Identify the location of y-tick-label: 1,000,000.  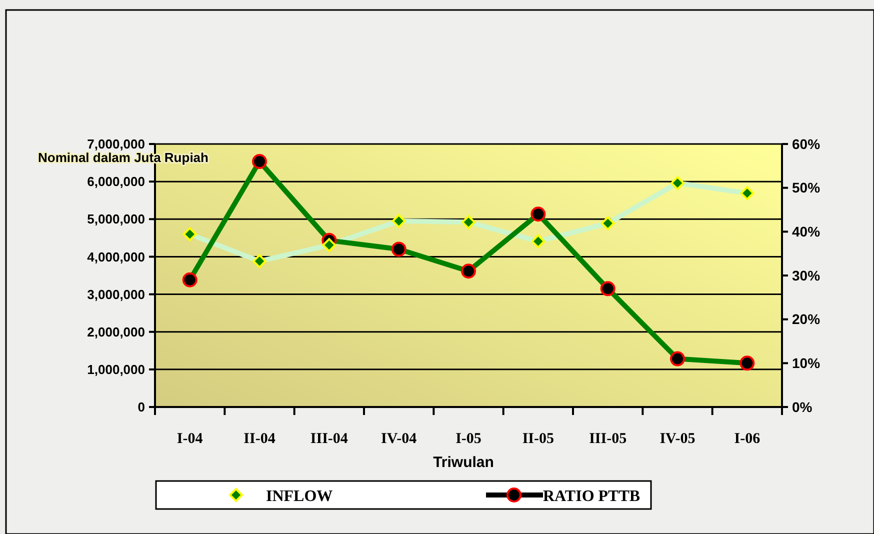
(116, 369).